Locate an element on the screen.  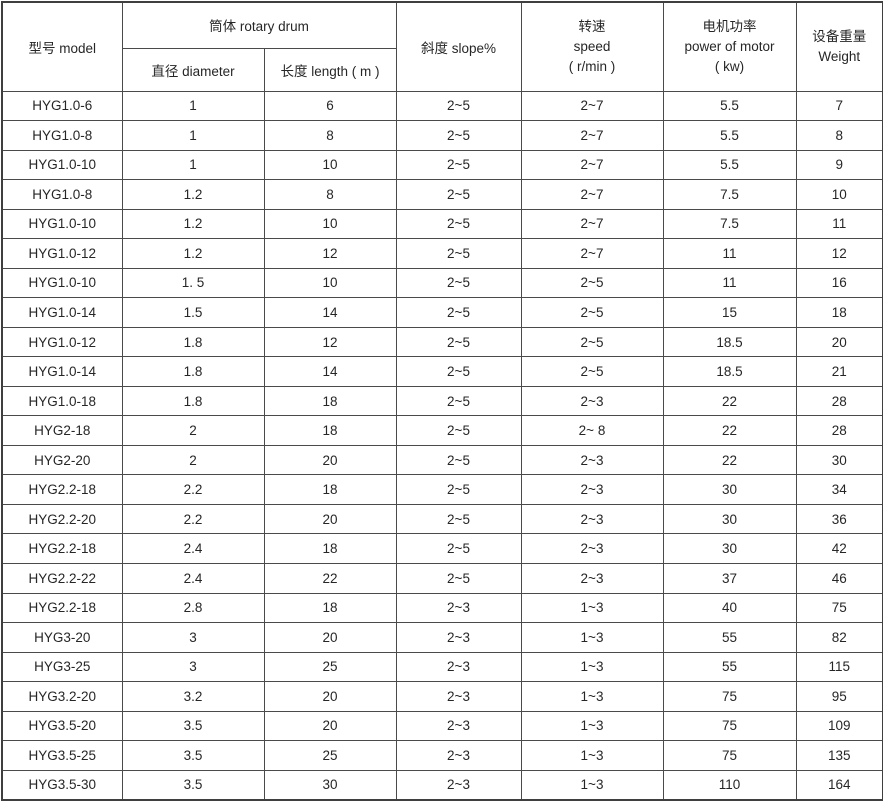
cell-model: HYG2.2-20 is located at coordinates (62, 519).